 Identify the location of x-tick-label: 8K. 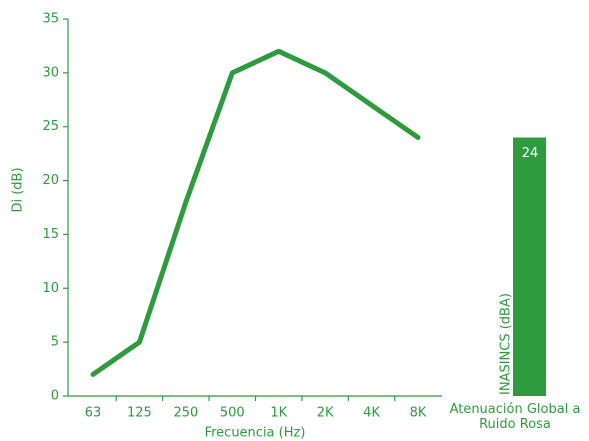
(418, 413).